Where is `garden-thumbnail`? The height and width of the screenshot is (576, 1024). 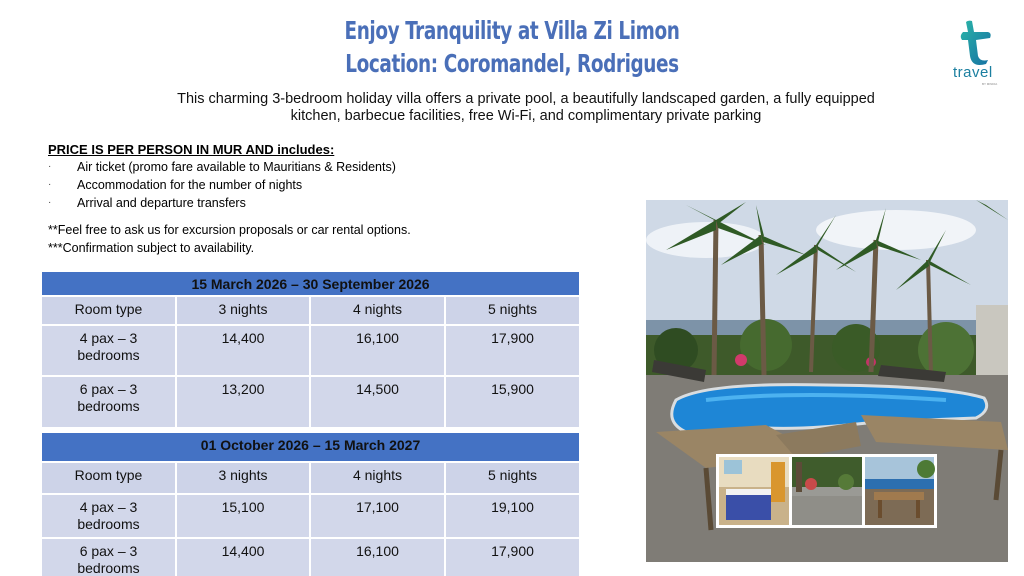
garden-thumbnail is located at coordinates (827, 491).